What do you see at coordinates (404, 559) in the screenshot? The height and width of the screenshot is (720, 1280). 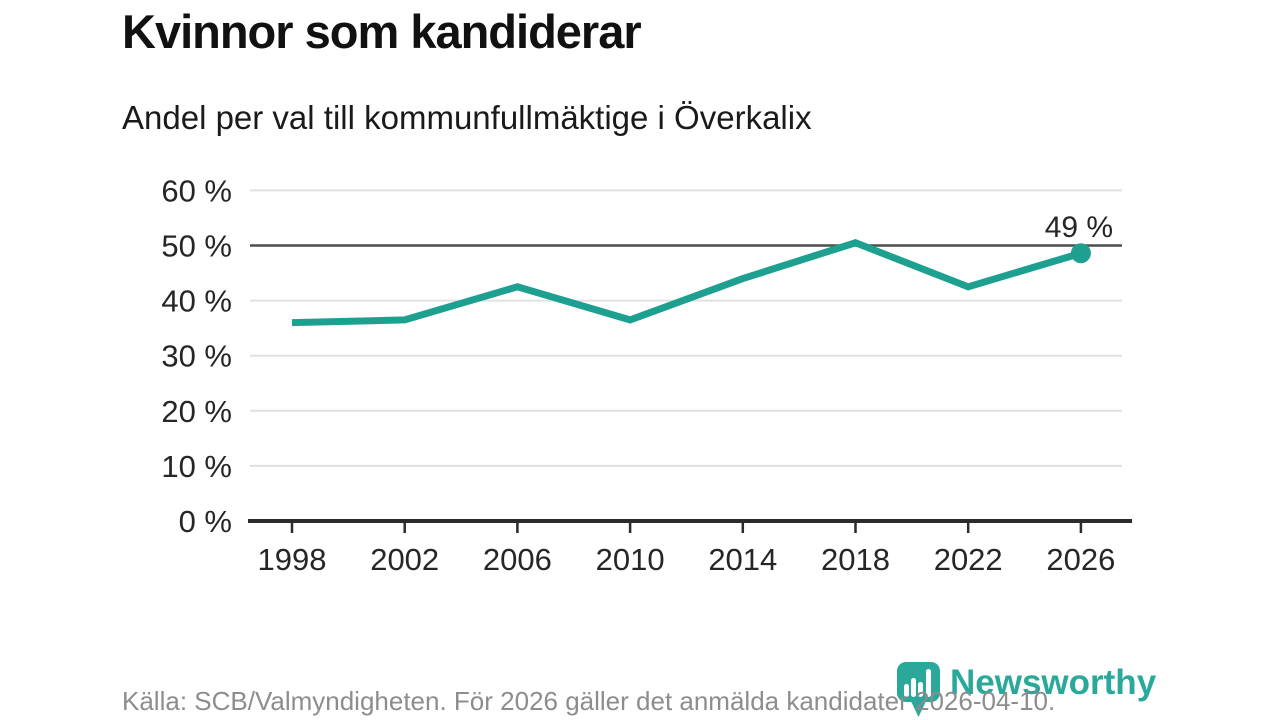 I see `x-axis-tick-label: 2002` at bounding box center [404, 559].